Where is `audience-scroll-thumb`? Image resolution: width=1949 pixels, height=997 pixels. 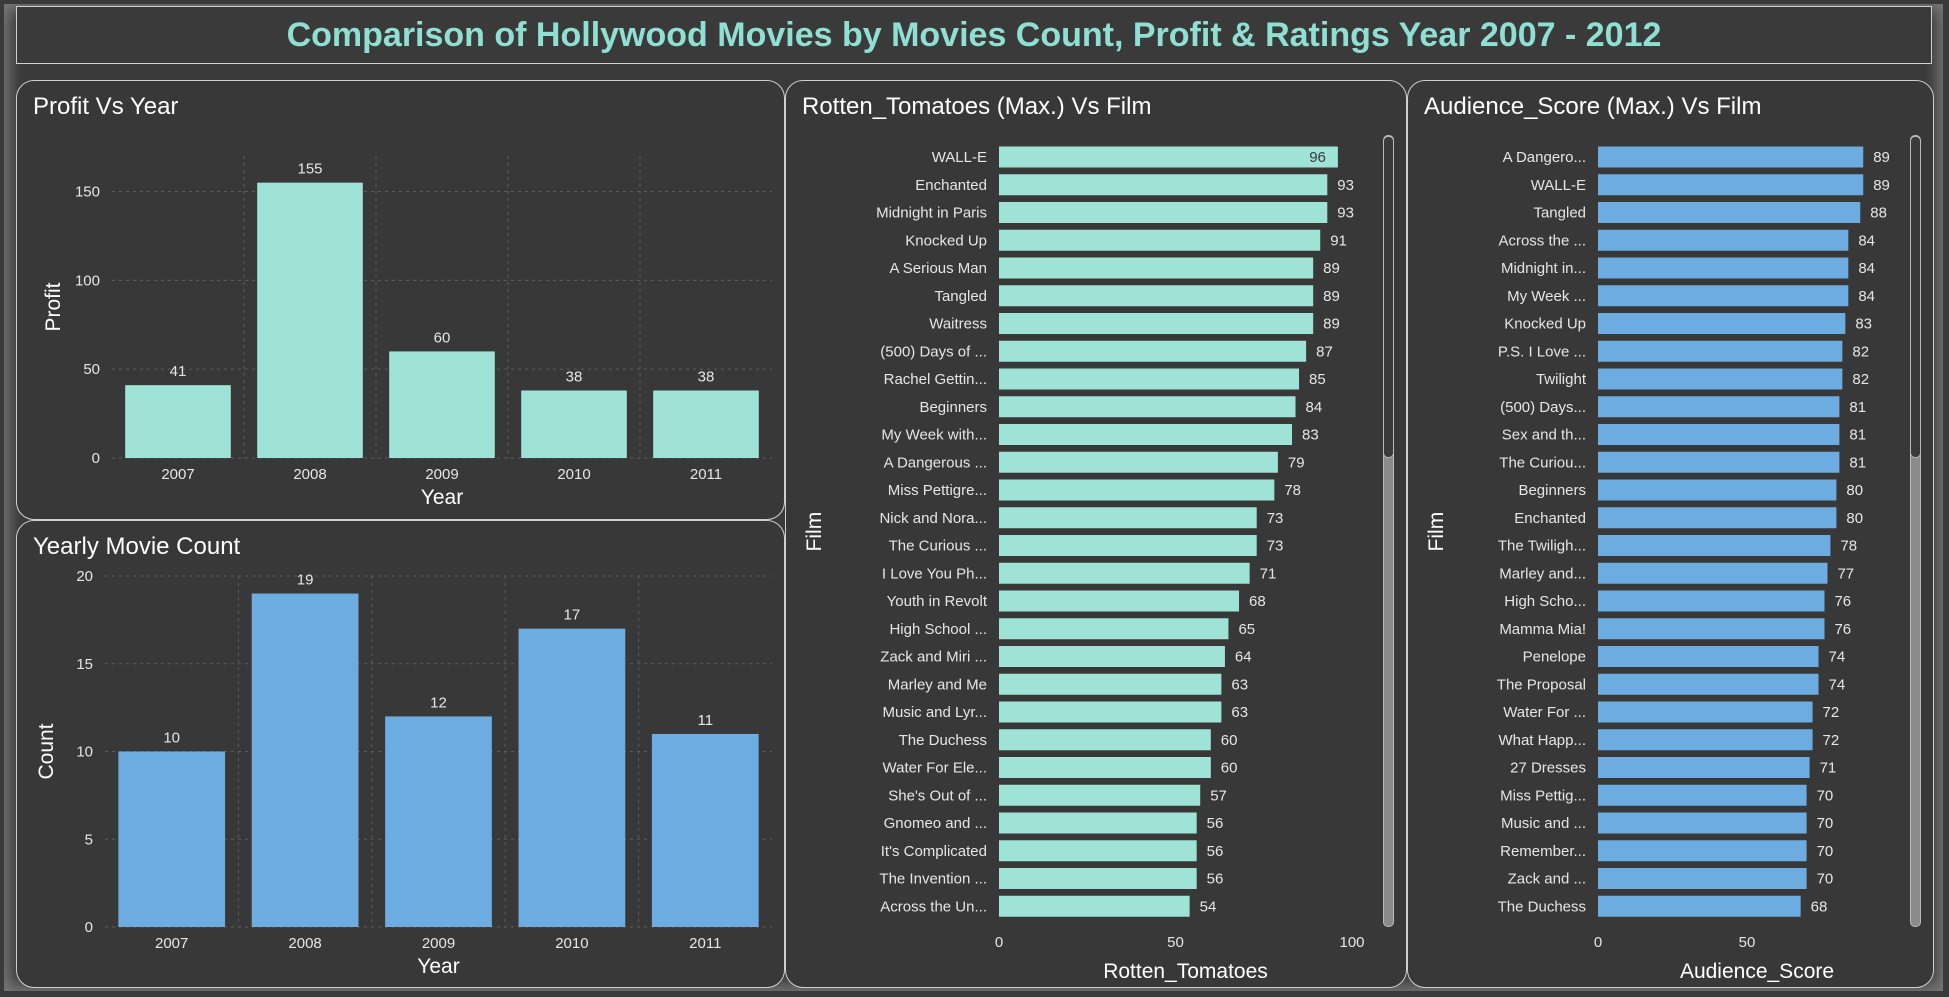 audience-scroll-thumb is located at coordinates (1915, 297).